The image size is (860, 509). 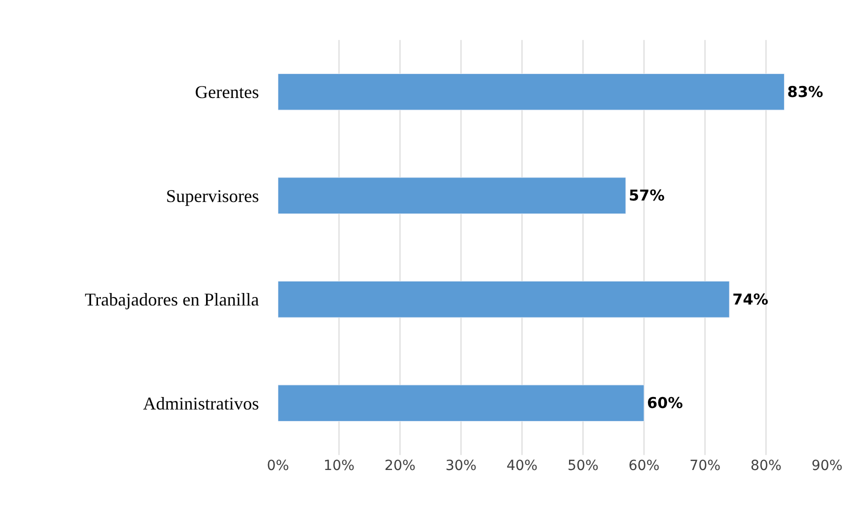 I want to click on data-label: 60%, so click(x=665, y=403).